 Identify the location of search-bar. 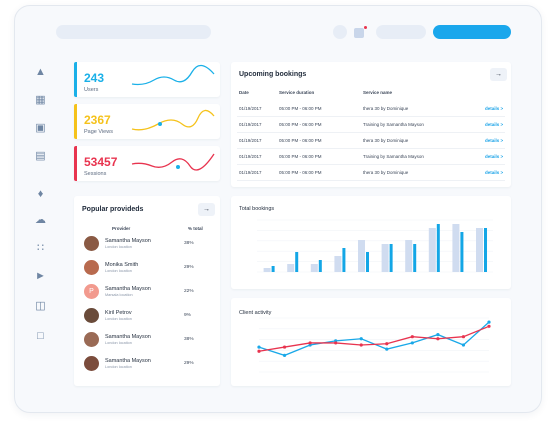
(133, 32).